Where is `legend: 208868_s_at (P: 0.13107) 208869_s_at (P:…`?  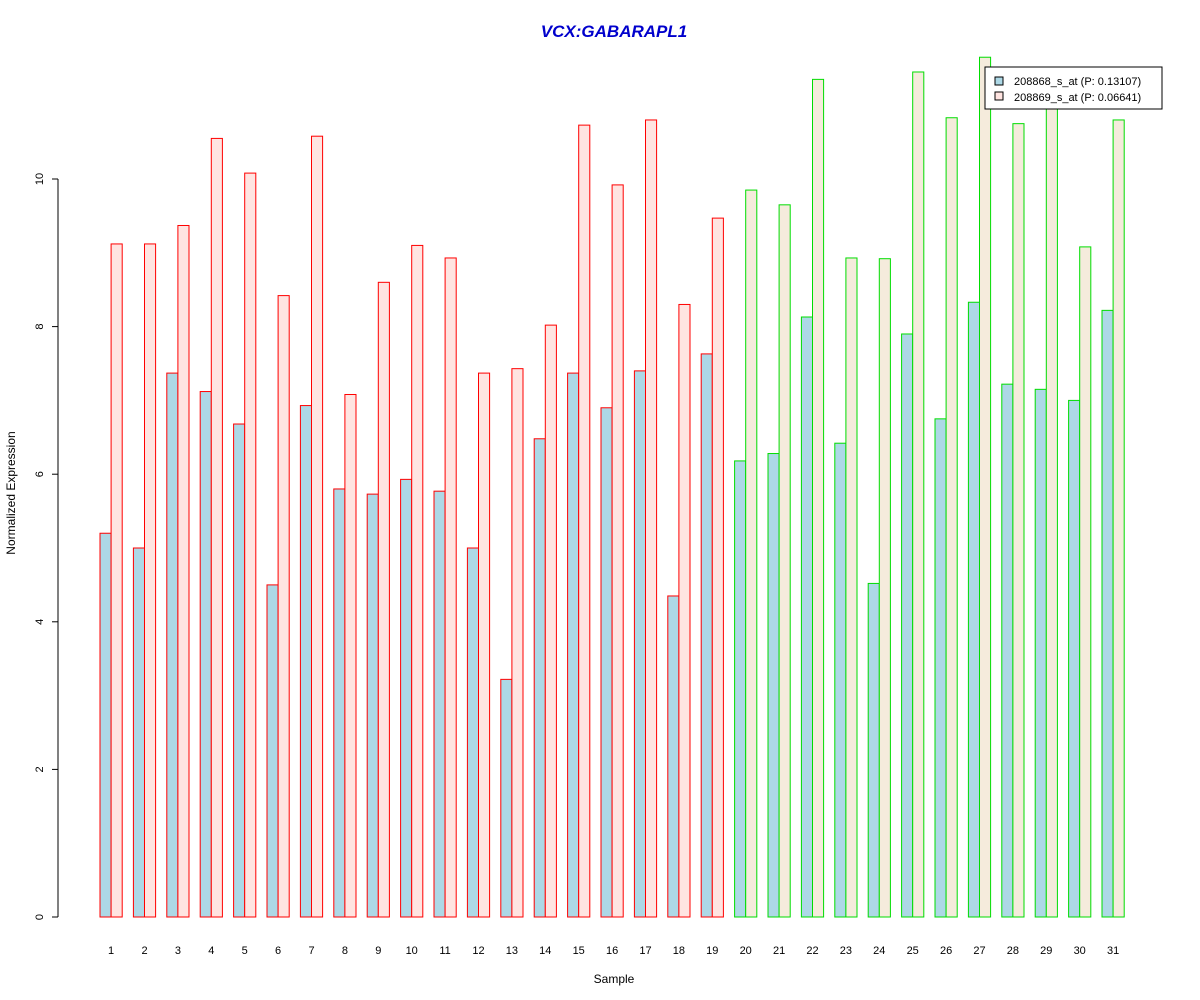 legend: 208868_s_at (P: 0.13107) 208869_s_at (P:… is located at coordinates (1073, 88).